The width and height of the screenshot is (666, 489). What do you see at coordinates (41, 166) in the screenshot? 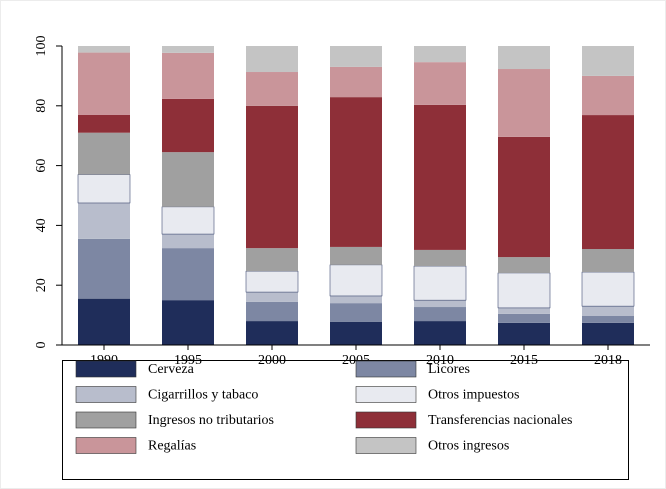
I see `y-tick-label: 60` at bounding box center [41, 166].